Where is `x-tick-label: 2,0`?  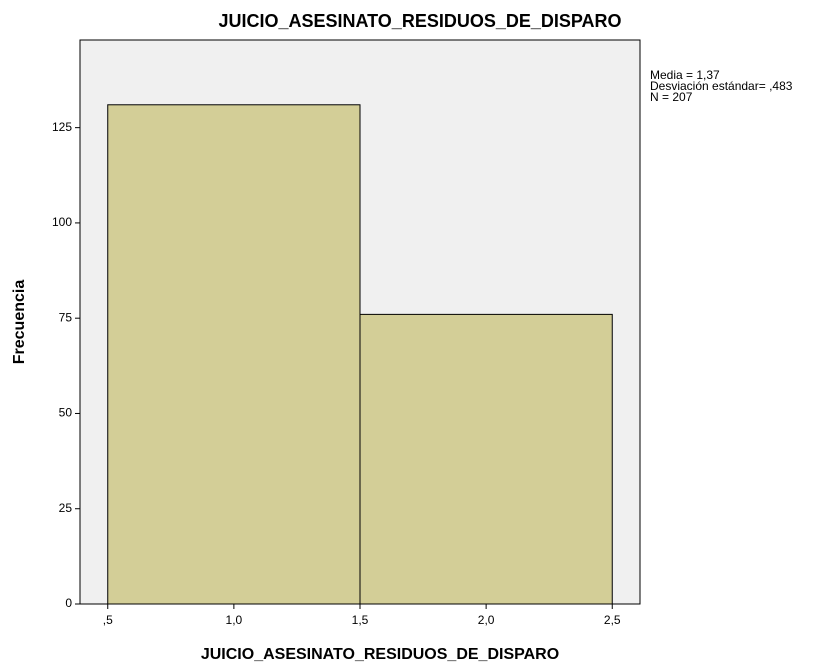 x-tick-label: 2,0 is located at coordinates (486, 620).